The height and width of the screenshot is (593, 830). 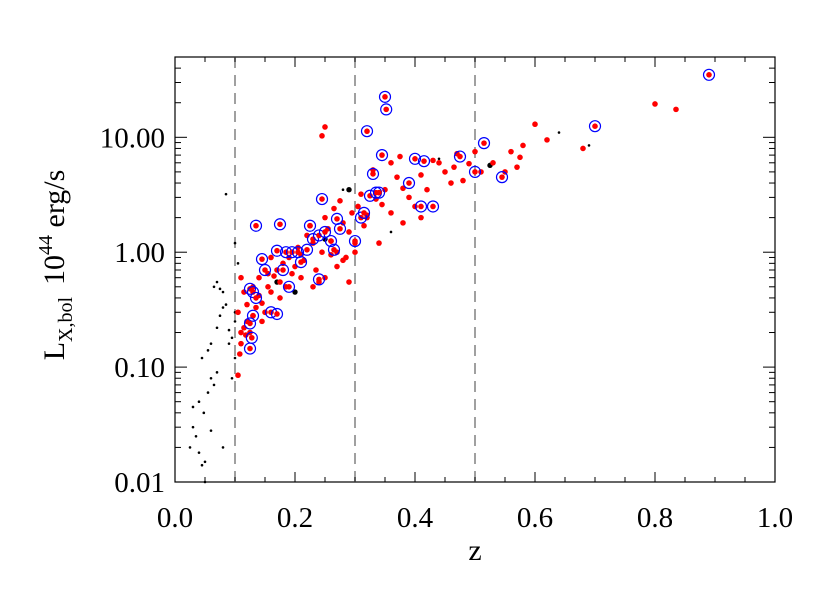 What do you see at coordinates (54, 202) in the screenshot?
I see `y-axis-title-unit-rest: erg/s` at bounding box center [54, 202].